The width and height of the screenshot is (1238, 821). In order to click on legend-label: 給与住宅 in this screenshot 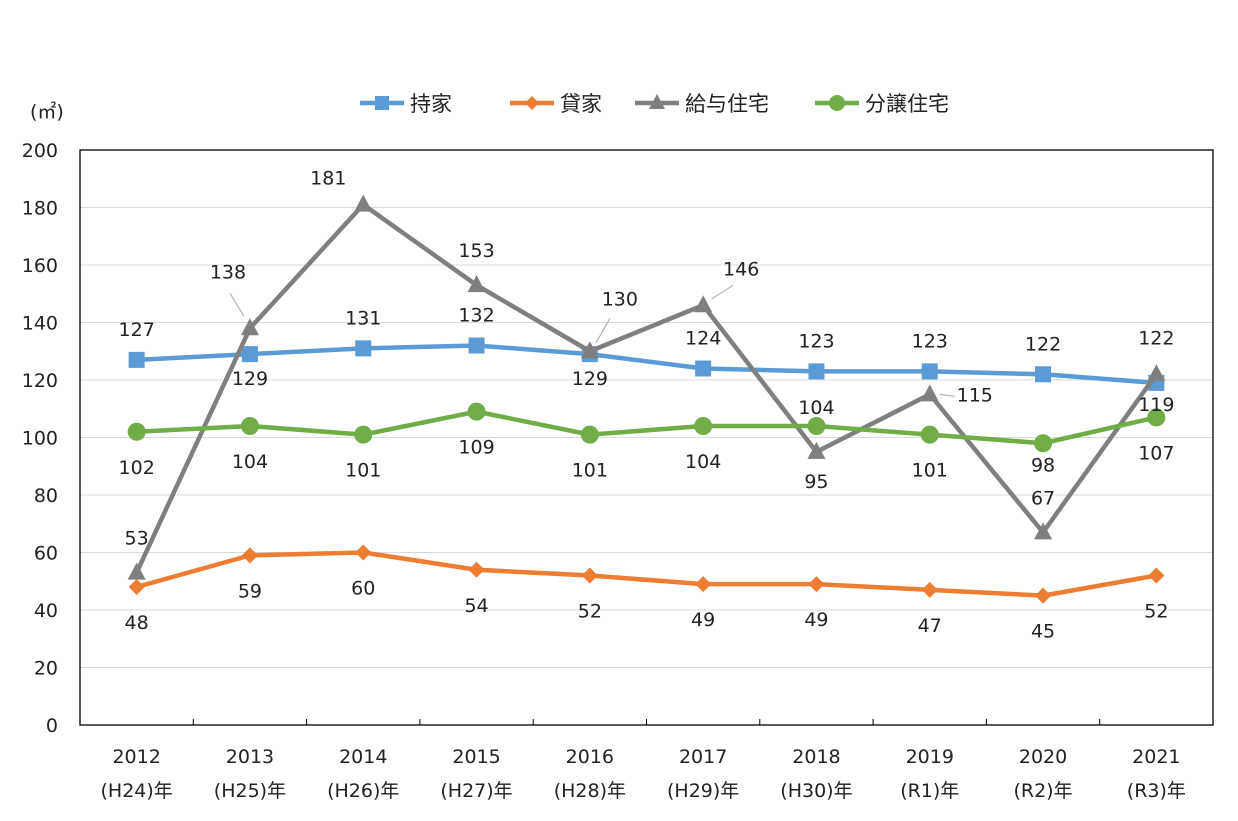, I will do `click(727, 104)`.